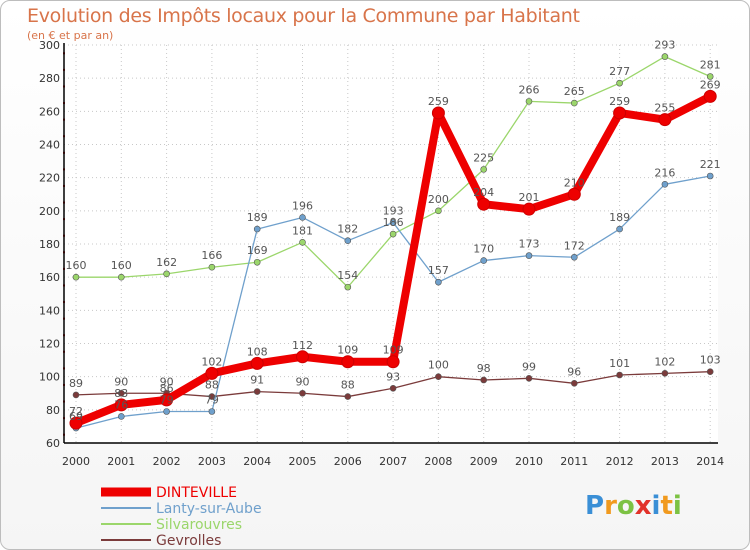 The width and height of the screenshot is (750, 550). Describe the element at coordinates (49, 45) in the screenshot. I see `y-tick-label: 300` at that location.